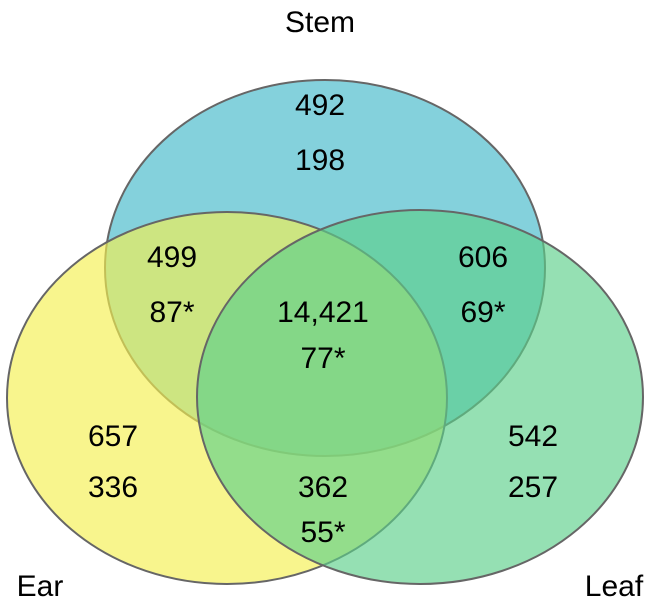  I want to click on set-label-stem: Stem, so click(320, 22).